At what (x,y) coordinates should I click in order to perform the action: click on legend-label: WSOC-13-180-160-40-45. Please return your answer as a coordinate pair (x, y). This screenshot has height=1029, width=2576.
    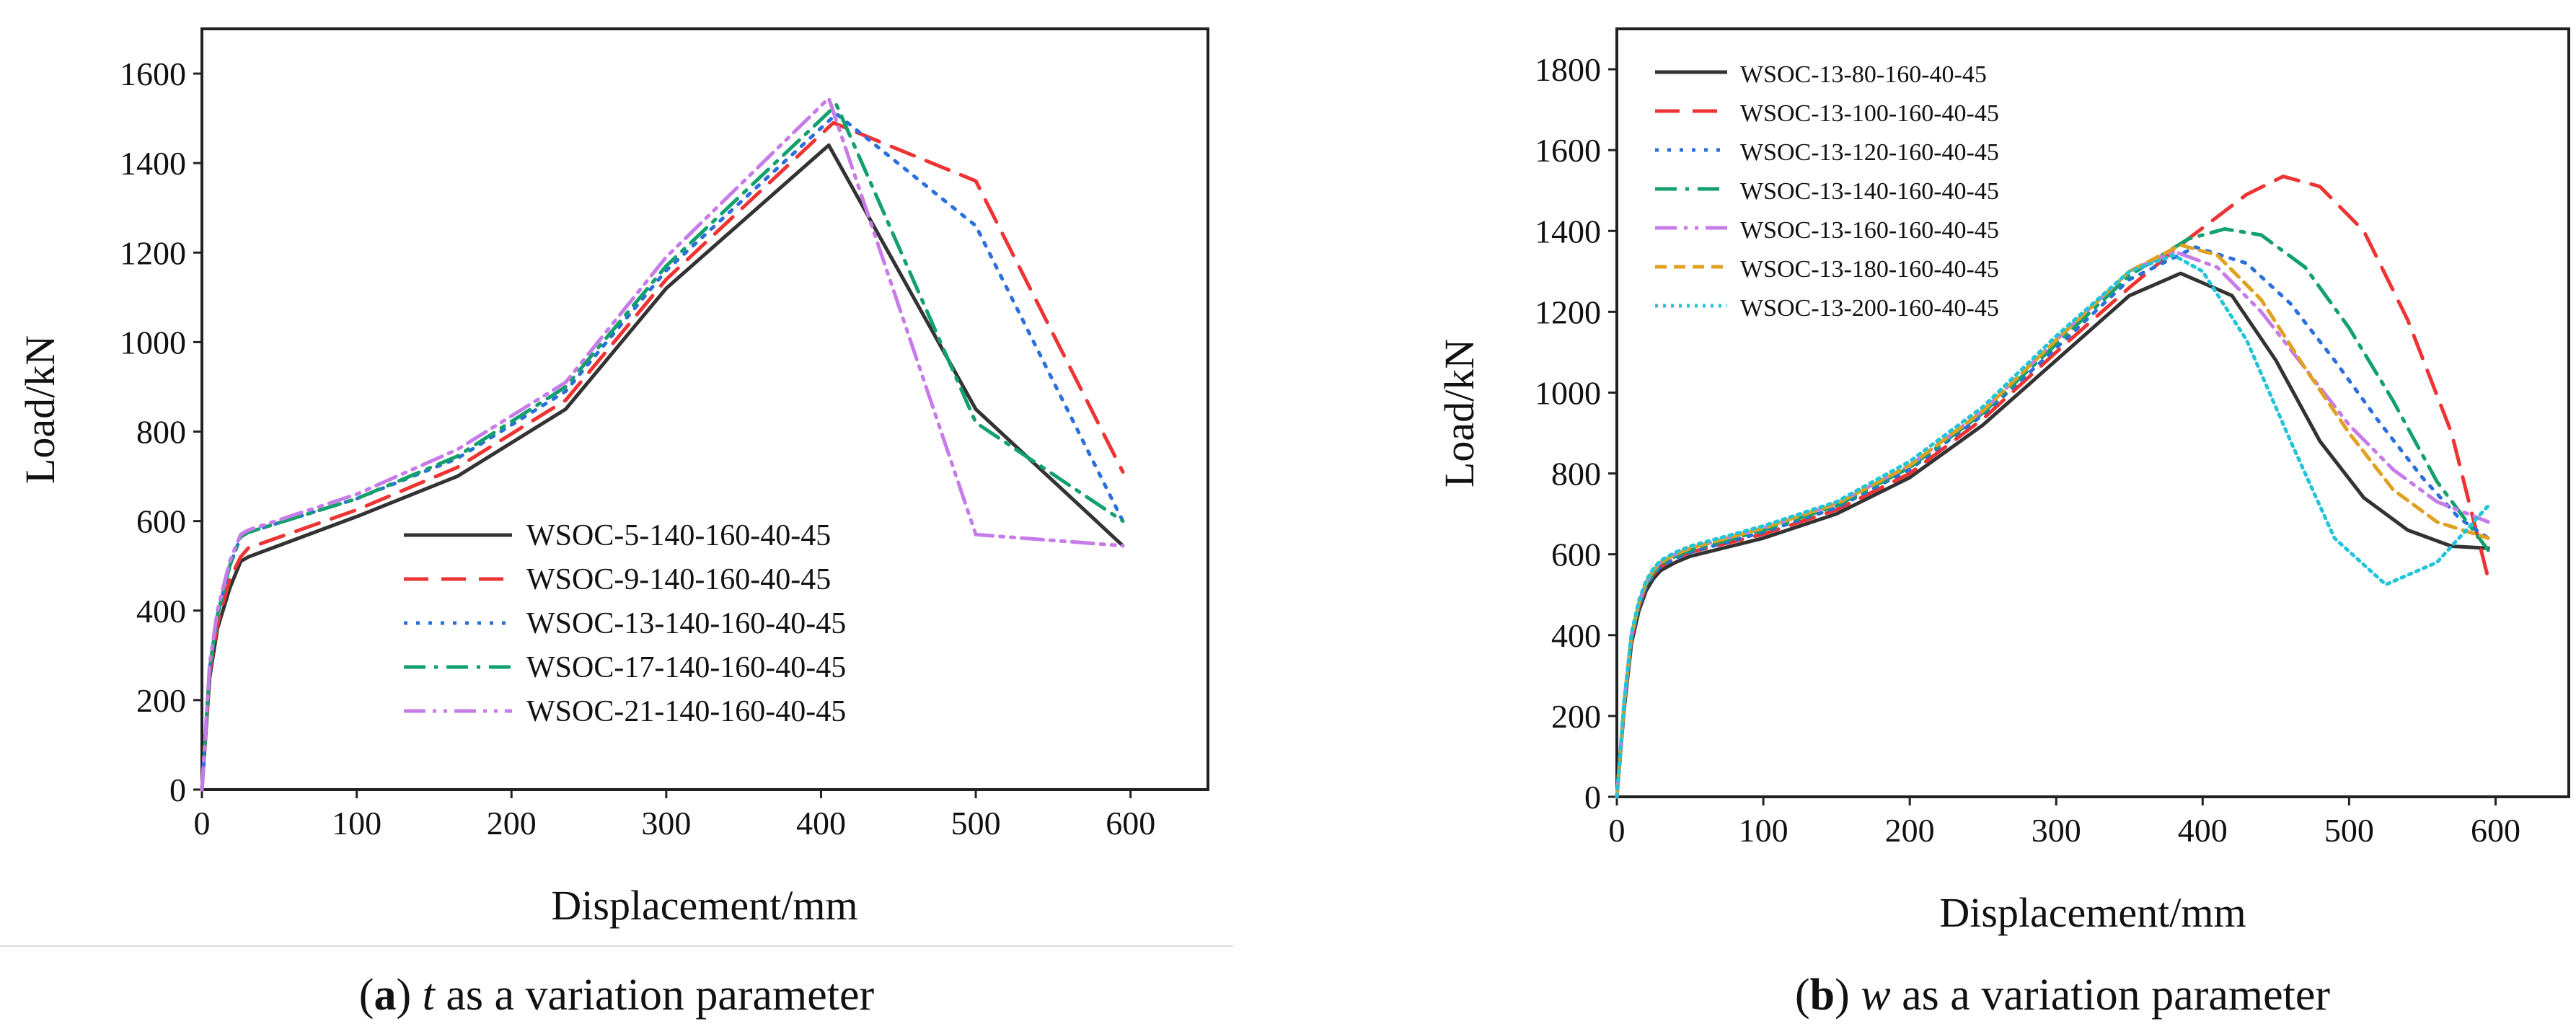
    Looking at the image, I should click on (1869, 269).